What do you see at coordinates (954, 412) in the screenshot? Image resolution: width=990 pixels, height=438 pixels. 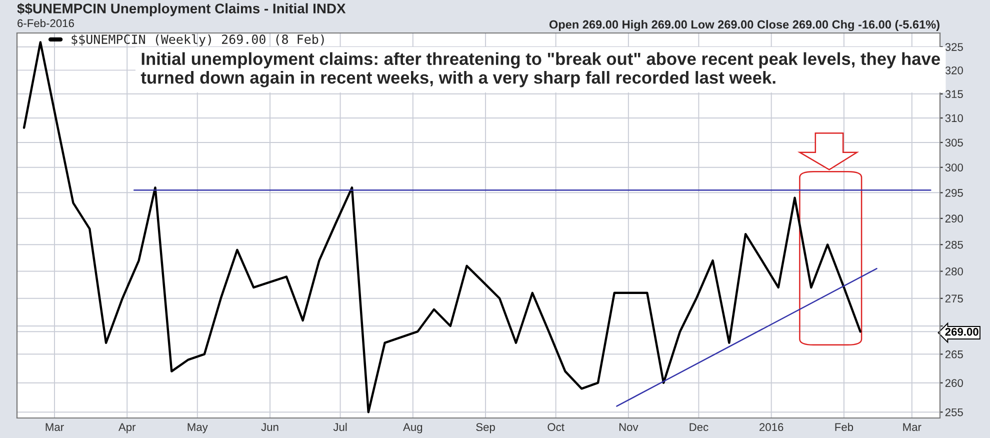 I see `y-tick-label: 255` at bounding box center [954, 412].